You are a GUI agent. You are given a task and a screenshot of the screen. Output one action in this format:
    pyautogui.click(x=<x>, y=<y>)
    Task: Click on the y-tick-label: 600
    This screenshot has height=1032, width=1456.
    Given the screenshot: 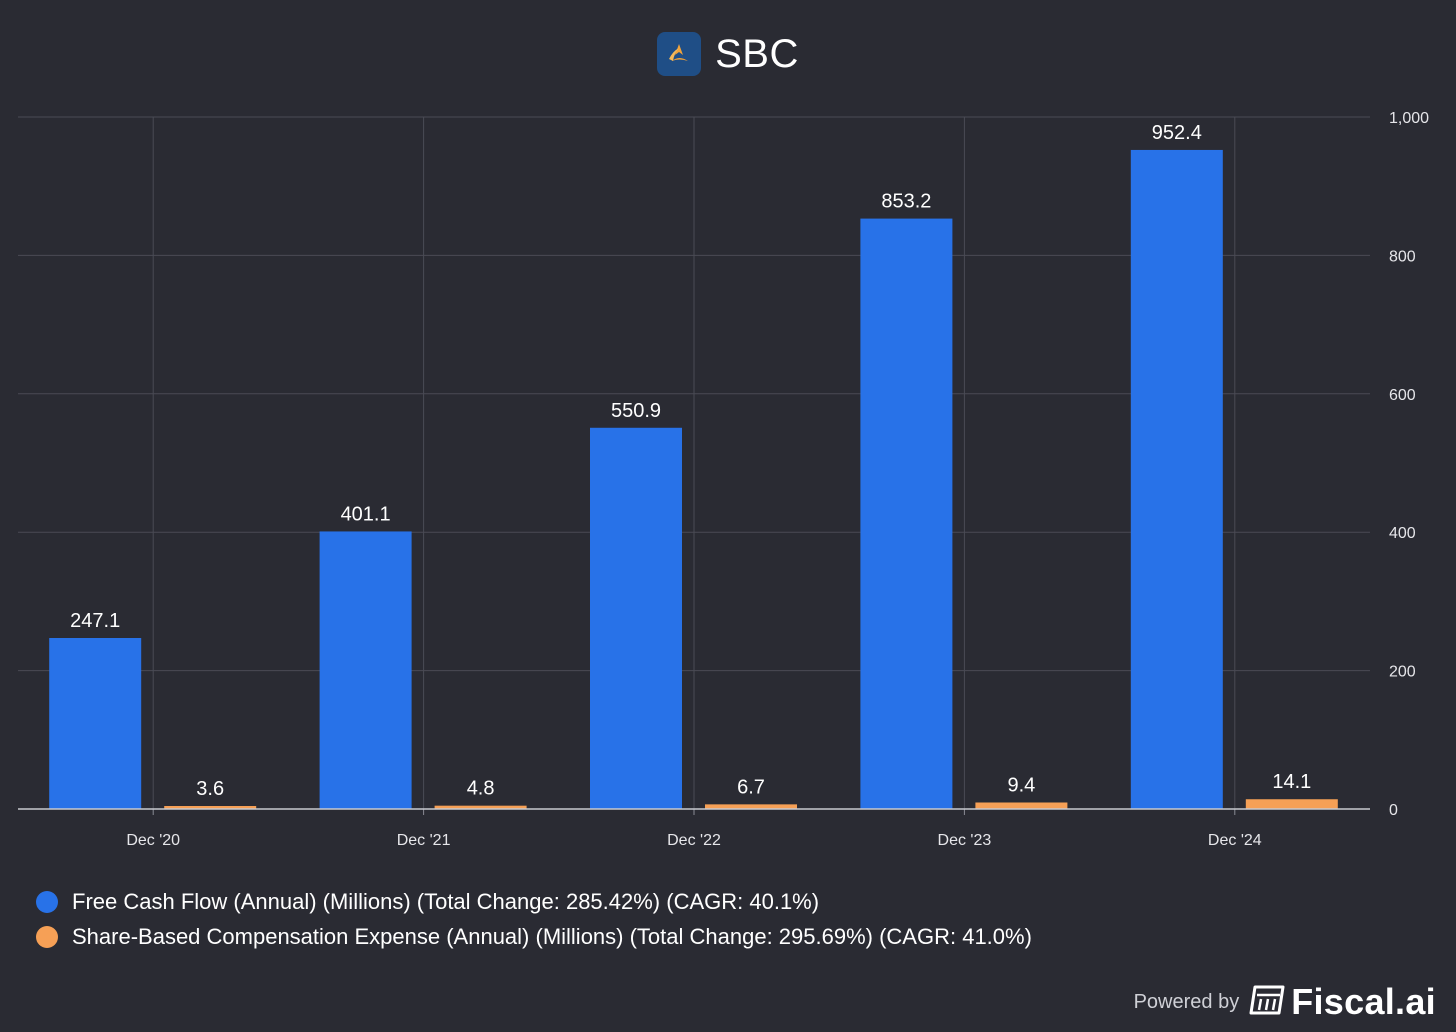 What is the action you would take?
    pyautogui.click(x=1402, y=395)
    